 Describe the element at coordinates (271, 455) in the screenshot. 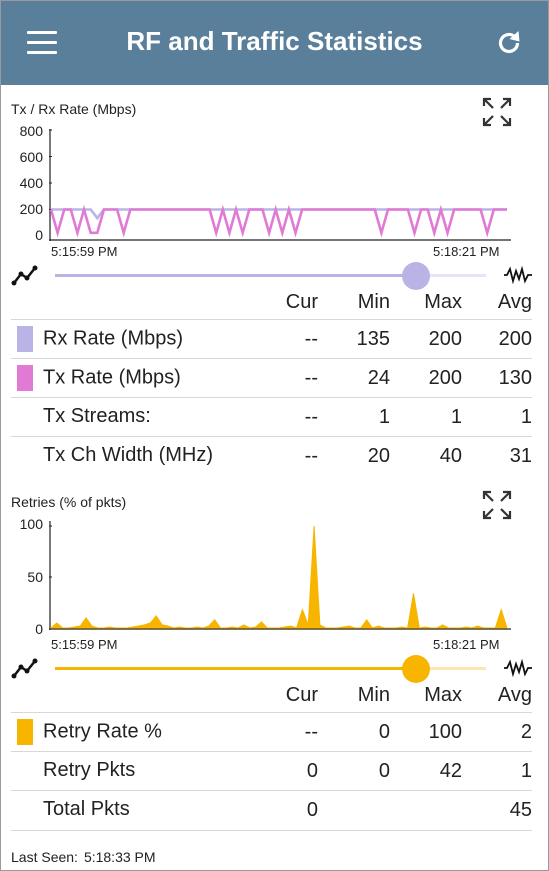

I see `table-row: Tx Ch Width (MHz) -- 20 40 31` at that location.